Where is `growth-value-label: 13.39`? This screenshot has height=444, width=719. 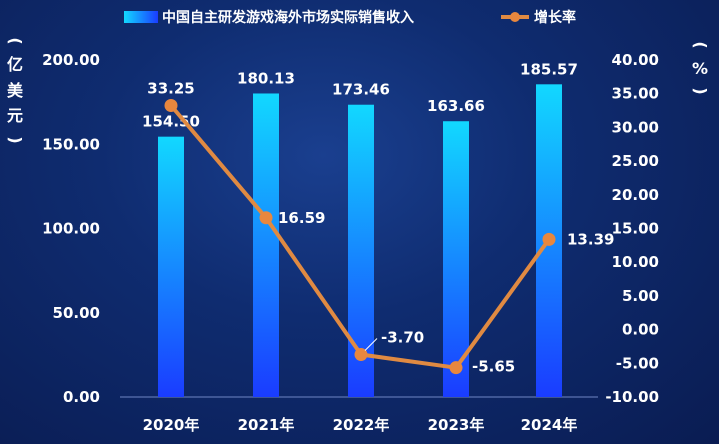 growth-value-label: 13.39 is located at coordinates (590, 239).